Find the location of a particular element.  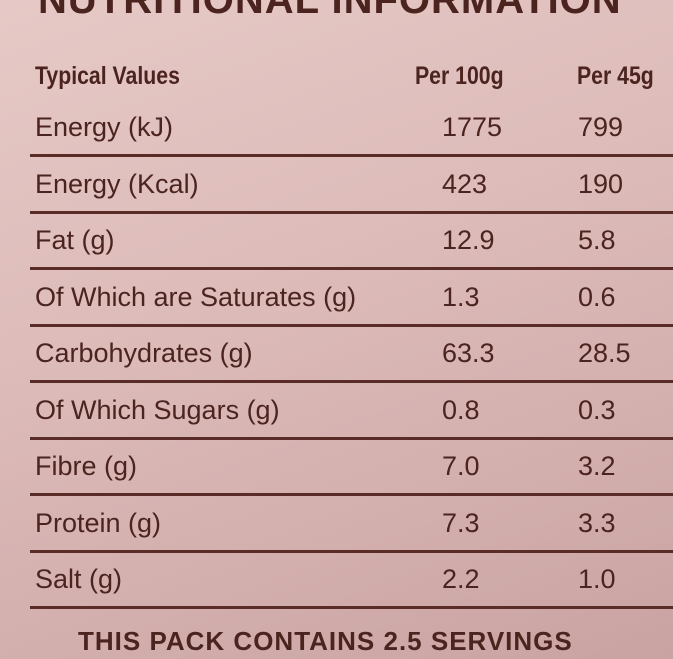

nutrient-value: 190 is located at coordinates (601, 183).